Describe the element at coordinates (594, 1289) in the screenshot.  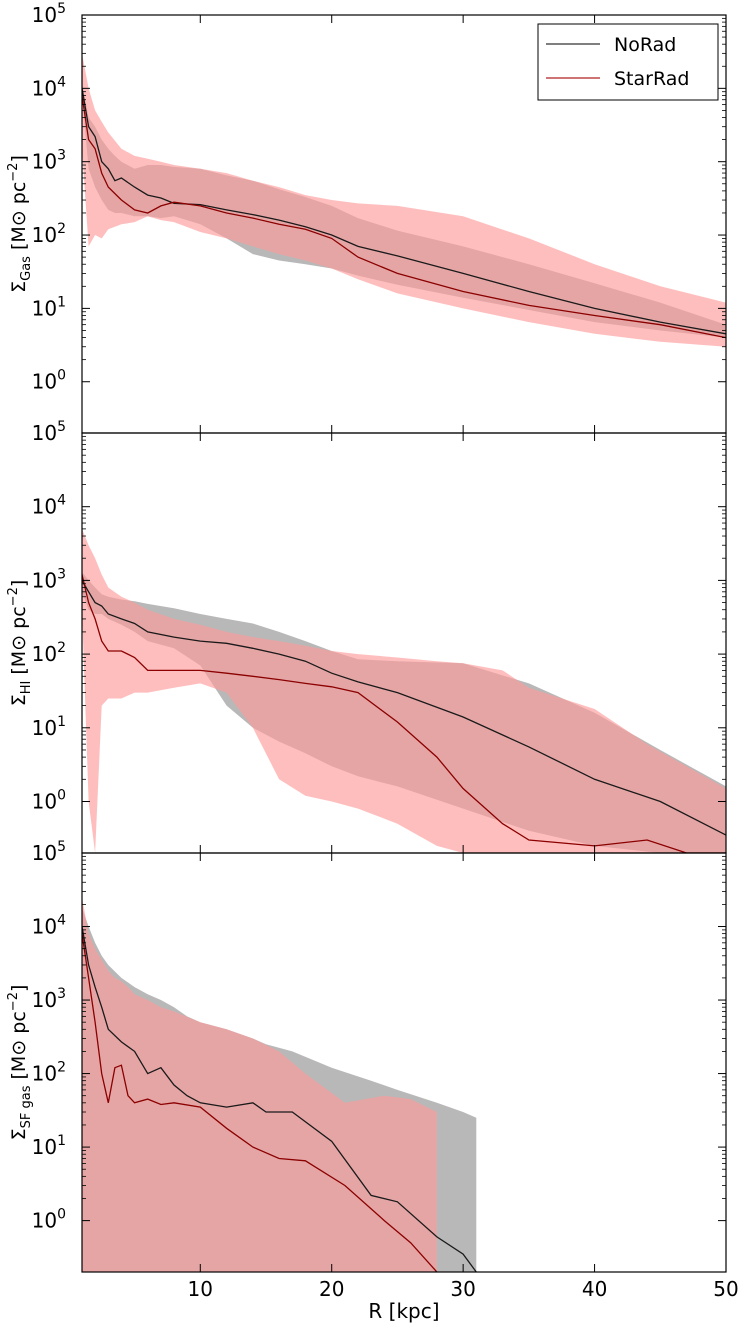
I see `x-tick-label: 40` at that location.